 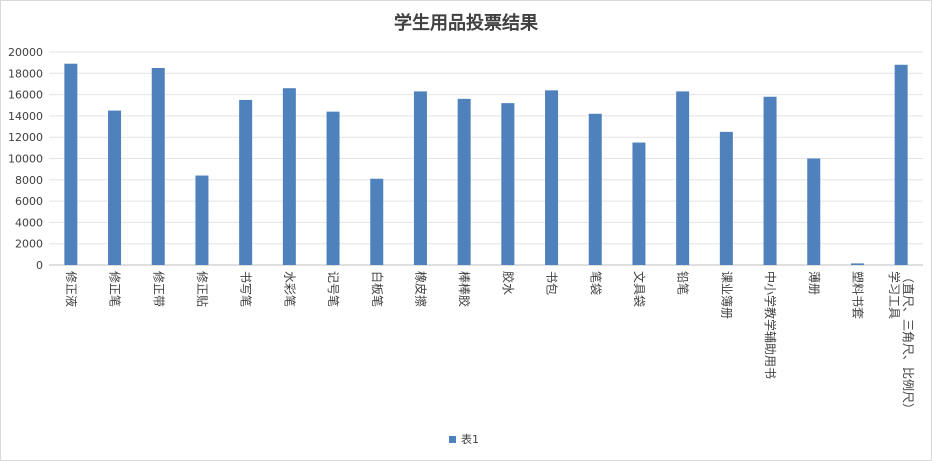 What do you see at coordinates (814, 283) in the screenshot?
I see `x-category-label: 薄册` at bounding box center [814, 283].